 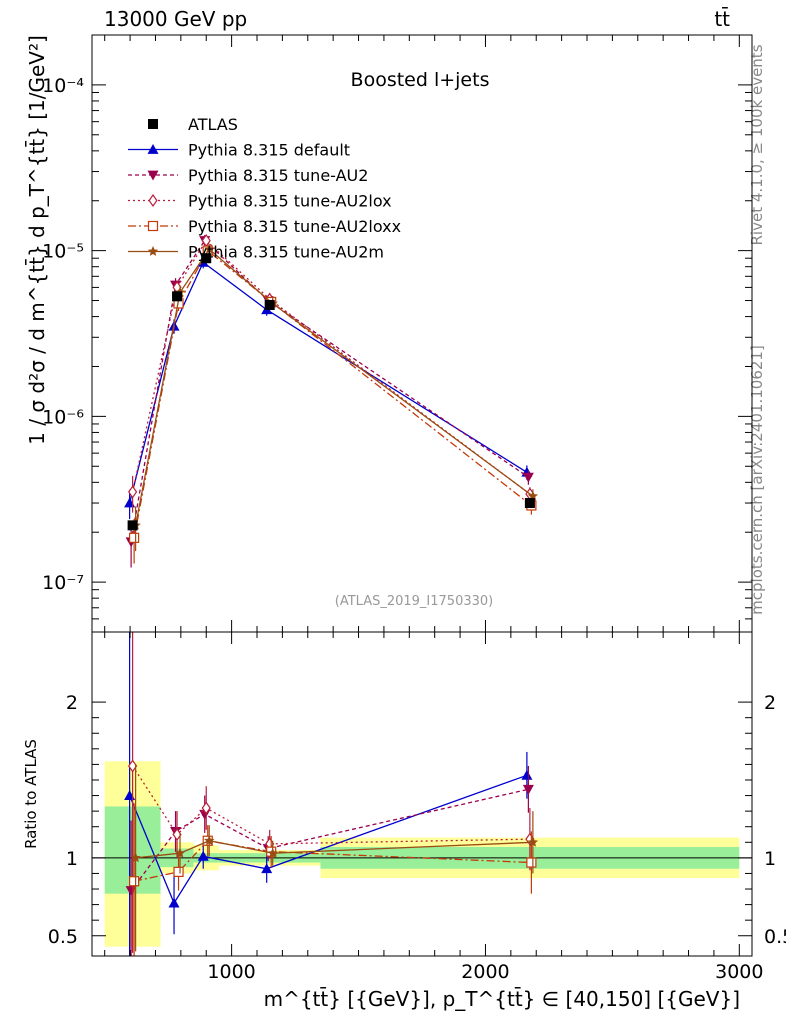 I want to click on ratio-y-axis-label: Ratio to ATLAS, so click(x=31, y=794).